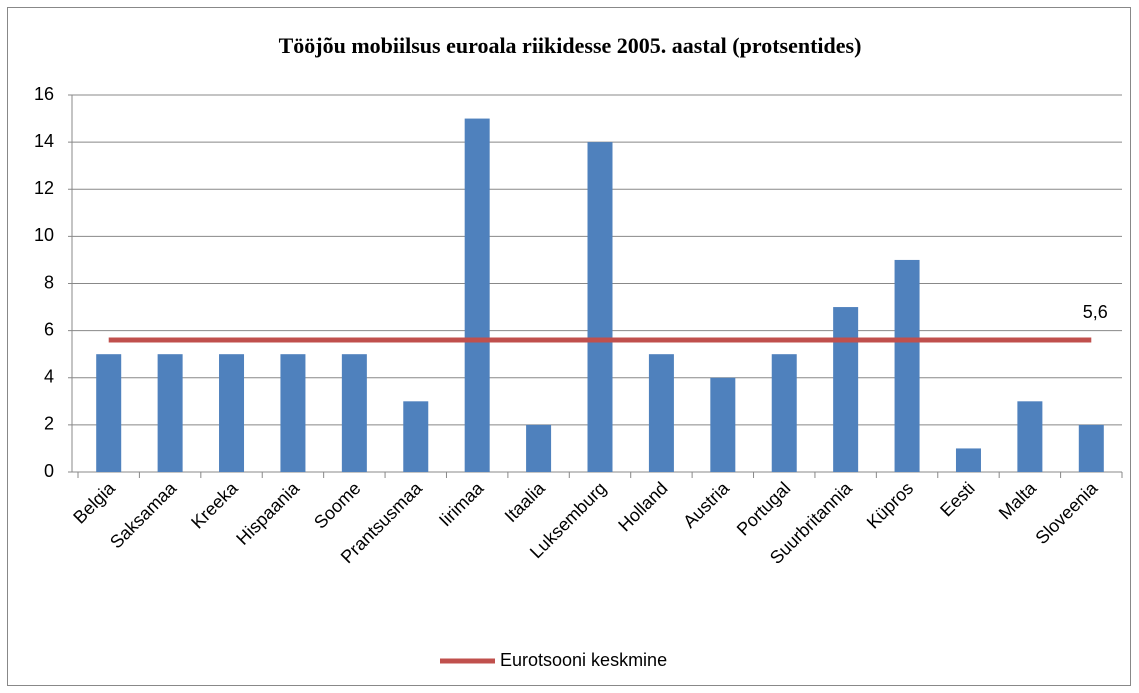  Describe the element at coordinates (44, 188) in the screenshot. I see `y-tick-label: 12` at that location.